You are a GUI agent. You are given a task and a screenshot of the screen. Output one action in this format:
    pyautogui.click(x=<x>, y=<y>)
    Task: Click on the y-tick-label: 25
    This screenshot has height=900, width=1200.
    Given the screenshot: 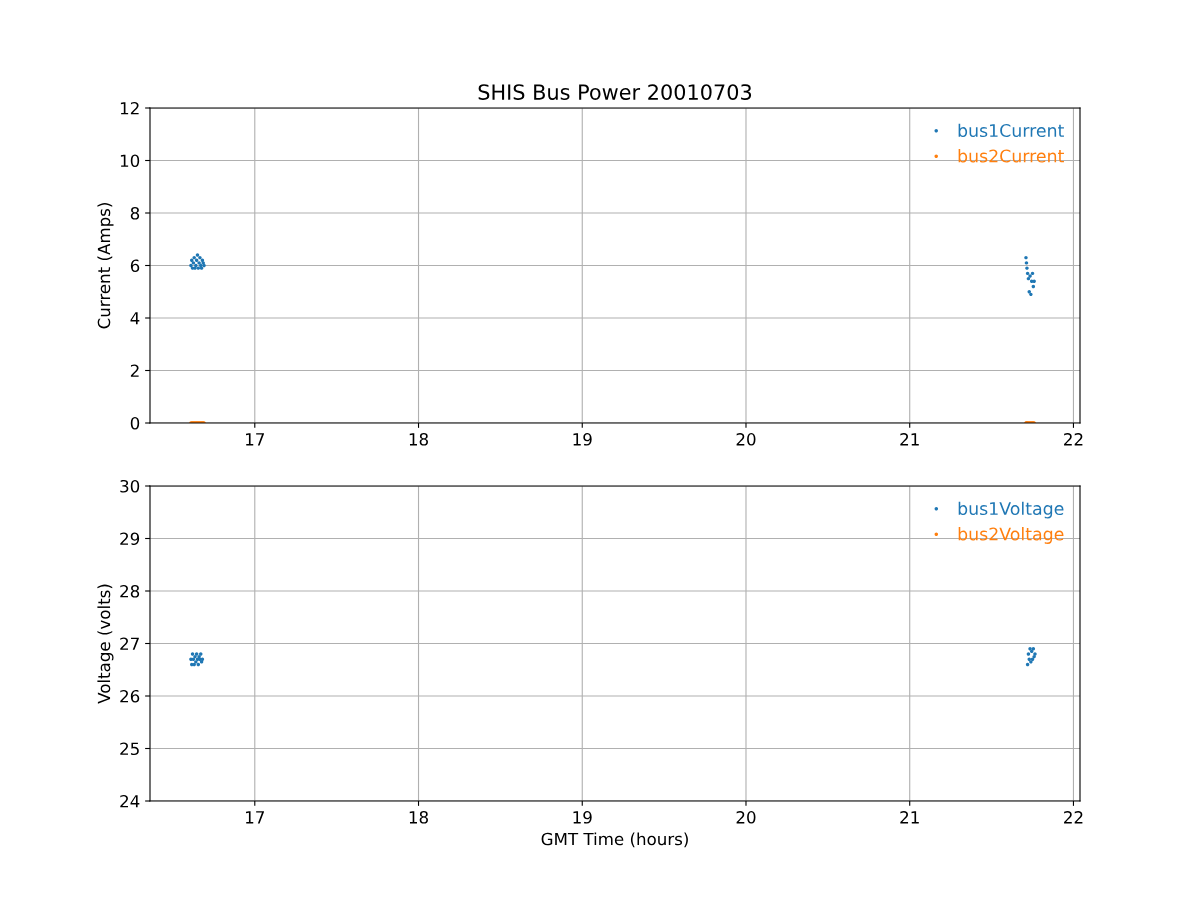 What is the action you would take?
    pyautogui.click(x=129, y=749)
    